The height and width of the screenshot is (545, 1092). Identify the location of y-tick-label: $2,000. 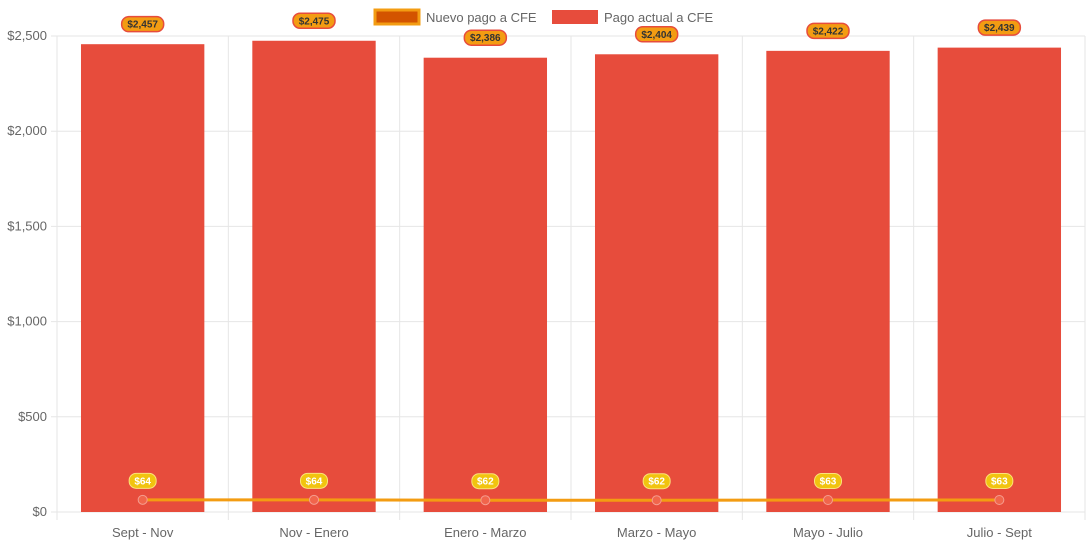
(27, 130).